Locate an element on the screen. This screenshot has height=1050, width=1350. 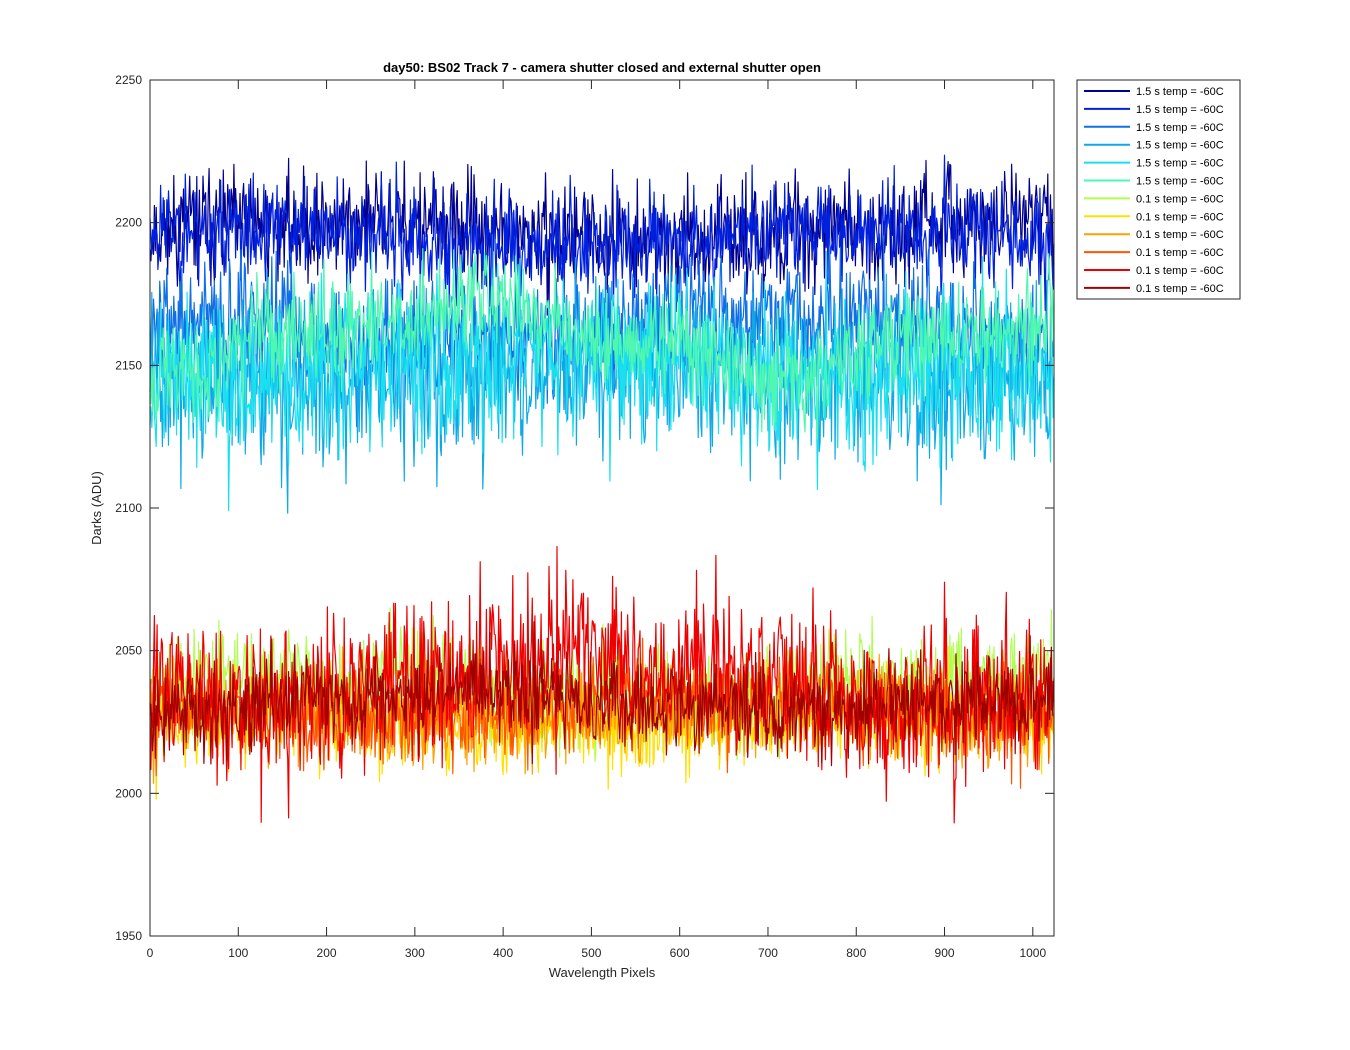
x-tick-label: 500 is located at coordinates (591, 953).